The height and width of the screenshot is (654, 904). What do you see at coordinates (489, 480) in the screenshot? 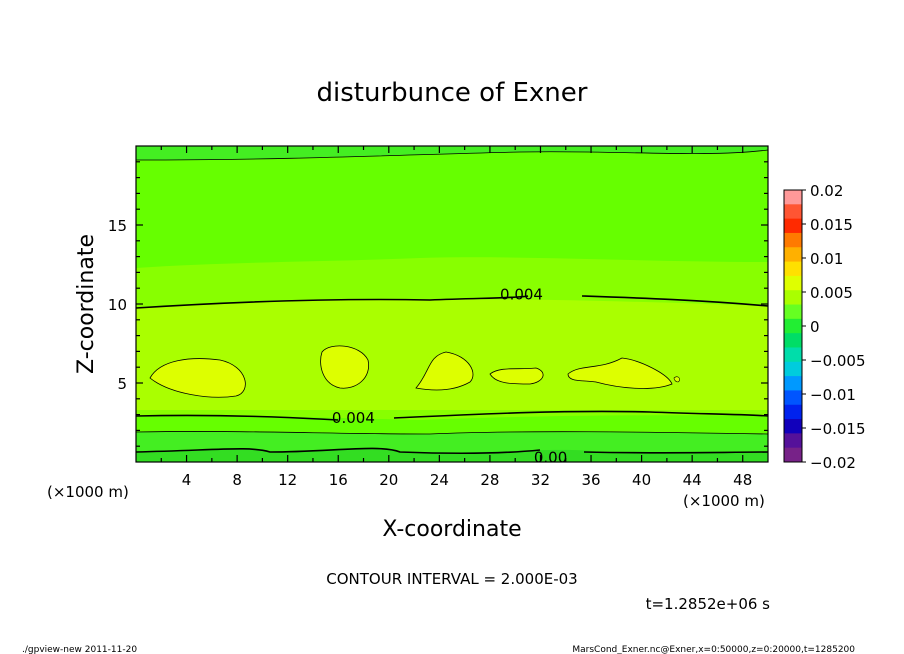
I see `x-tick-label: 28` at bounding box center [489, 480].